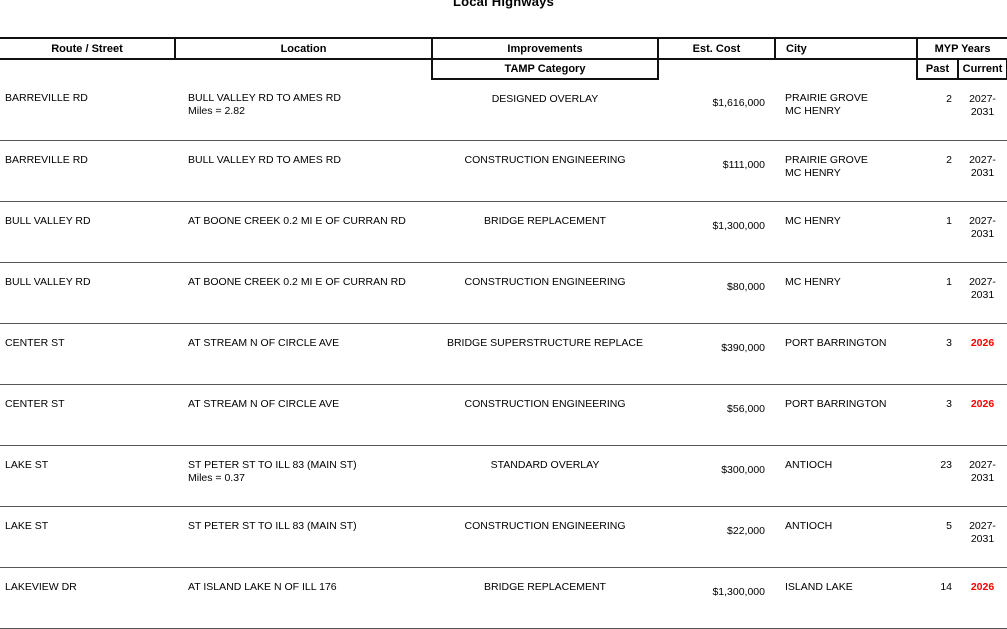 This screenshot has width=1007, height=629. What do you see at coordinates (87, 171) in the screenshot?
I see `cell-route: BARREVILLE RD` at bounding box center [87, 171].